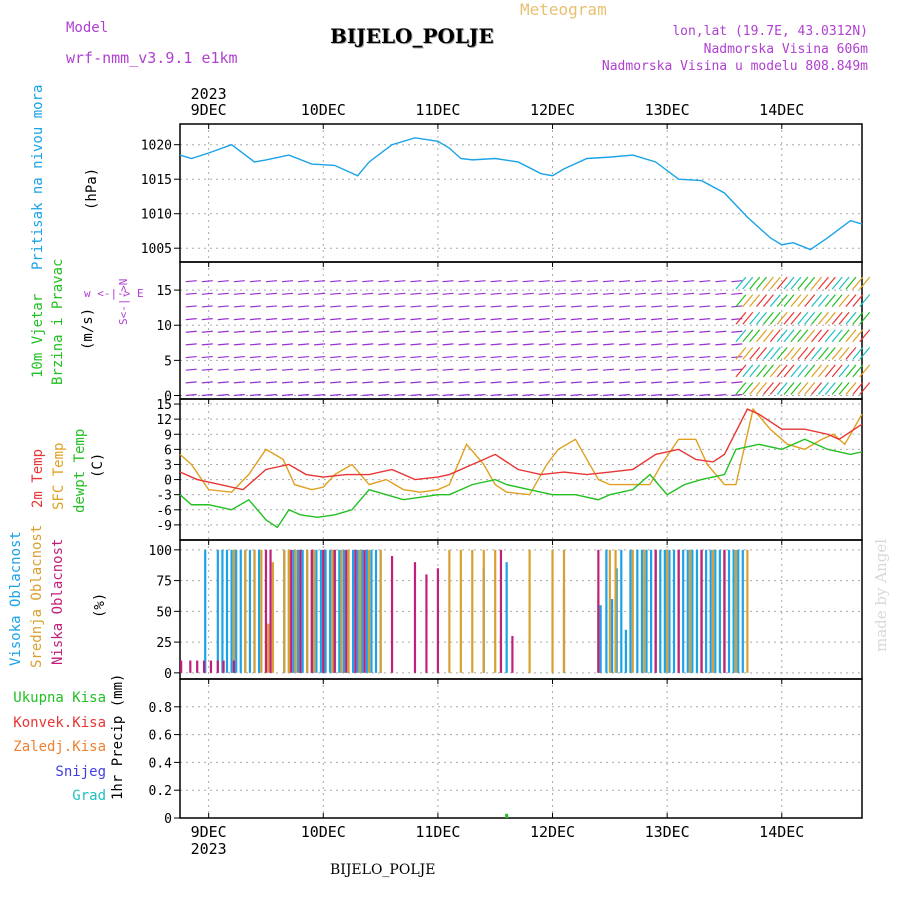  What do you see at coordinates (323, 832) in the screenshot?
I see `x-tick-label-bottom: 10DEC` at bounding box center [323, 832].